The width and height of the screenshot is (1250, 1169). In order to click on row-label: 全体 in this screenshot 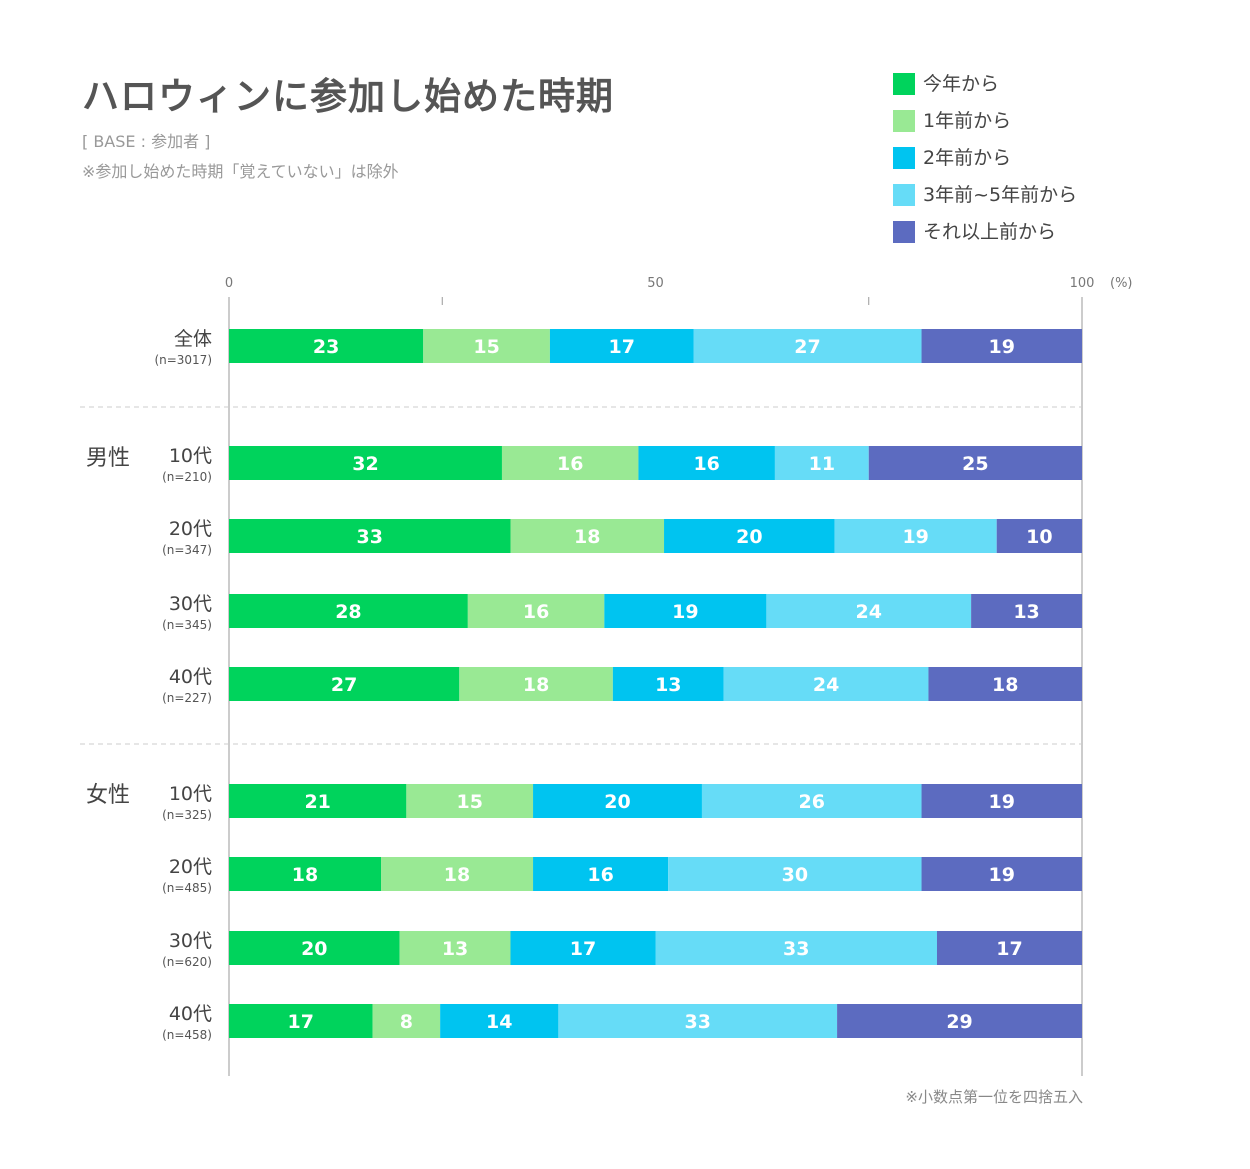, I will do `click(193, 339)`.